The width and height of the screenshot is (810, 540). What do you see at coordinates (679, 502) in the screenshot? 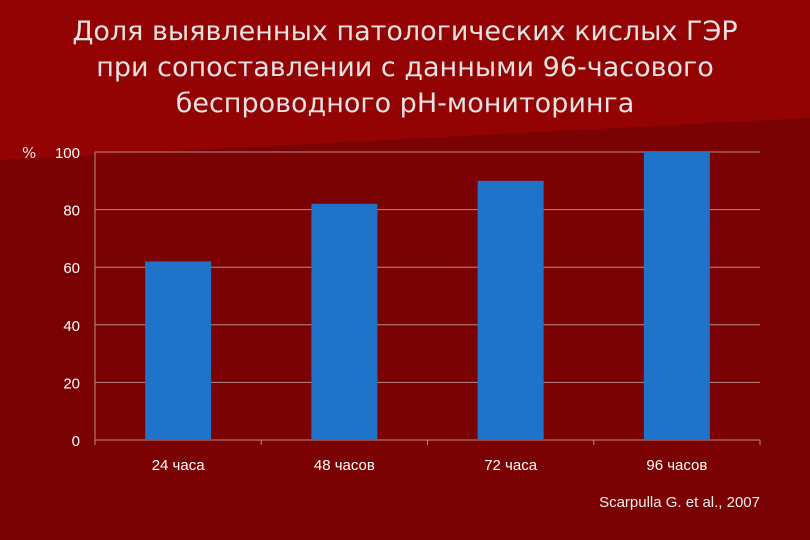
I see `source-citation: Scarpulla G. et al., 2007` at bounding box center [679, 502].